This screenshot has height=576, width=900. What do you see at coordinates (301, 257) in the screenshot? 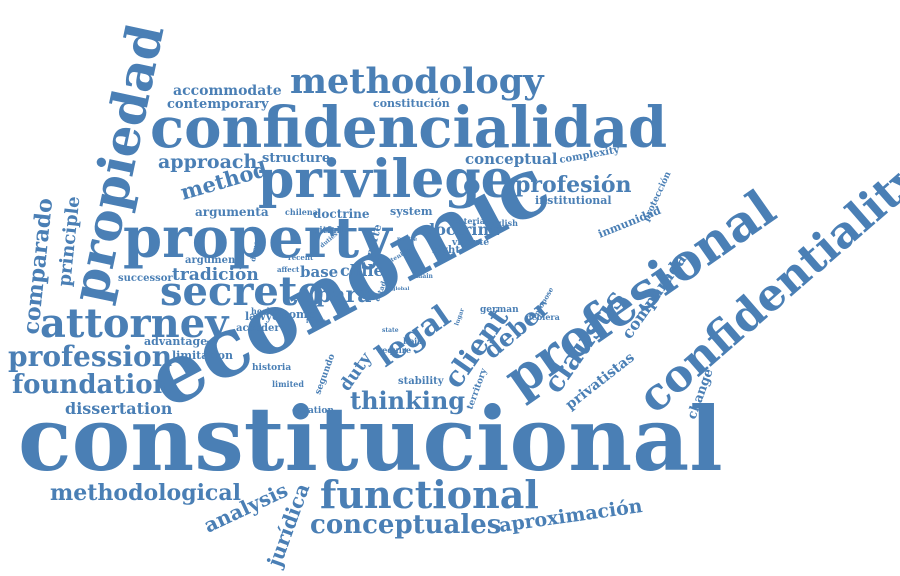
I see `word-78: recent` at bounding box center [301, 257].